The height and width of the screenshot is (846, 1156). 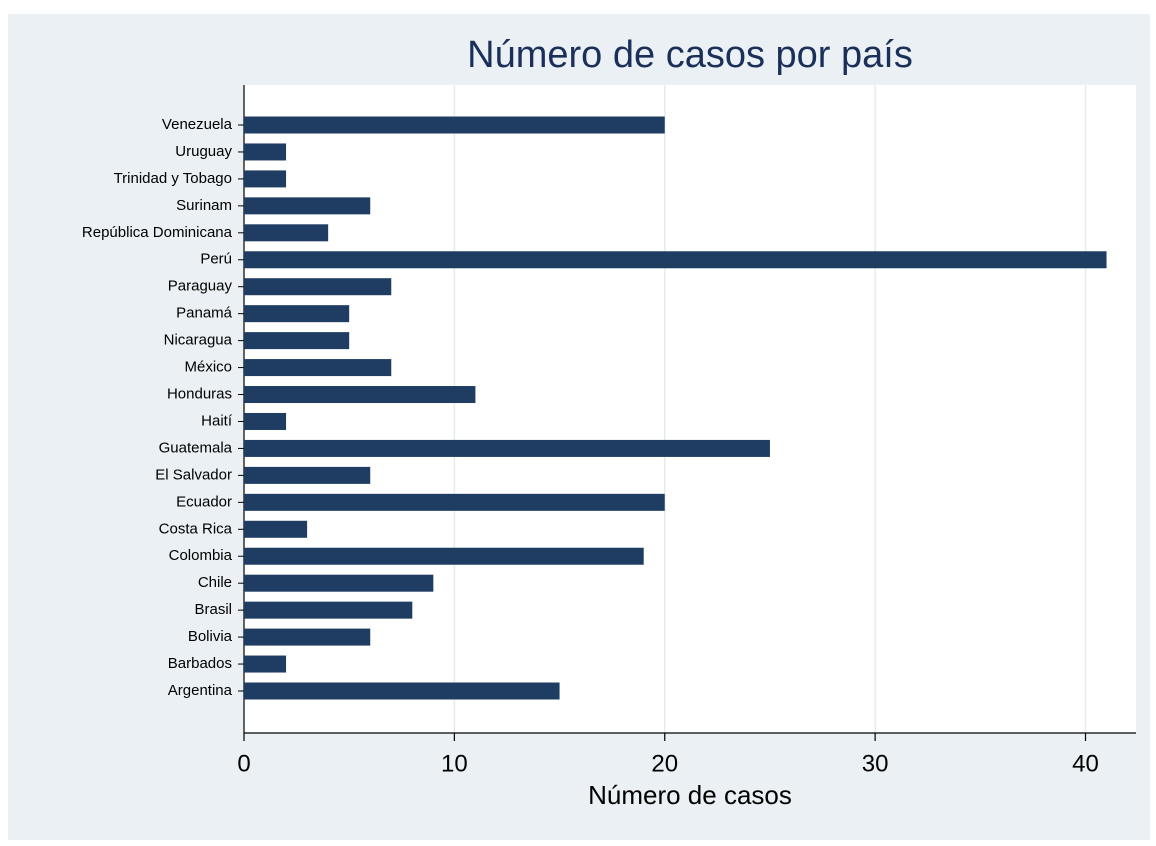 What do you see at coordinates (199, 393) in the screenshot?
I see `y-tick-label: Honduras` at bounding box center [199, 393].